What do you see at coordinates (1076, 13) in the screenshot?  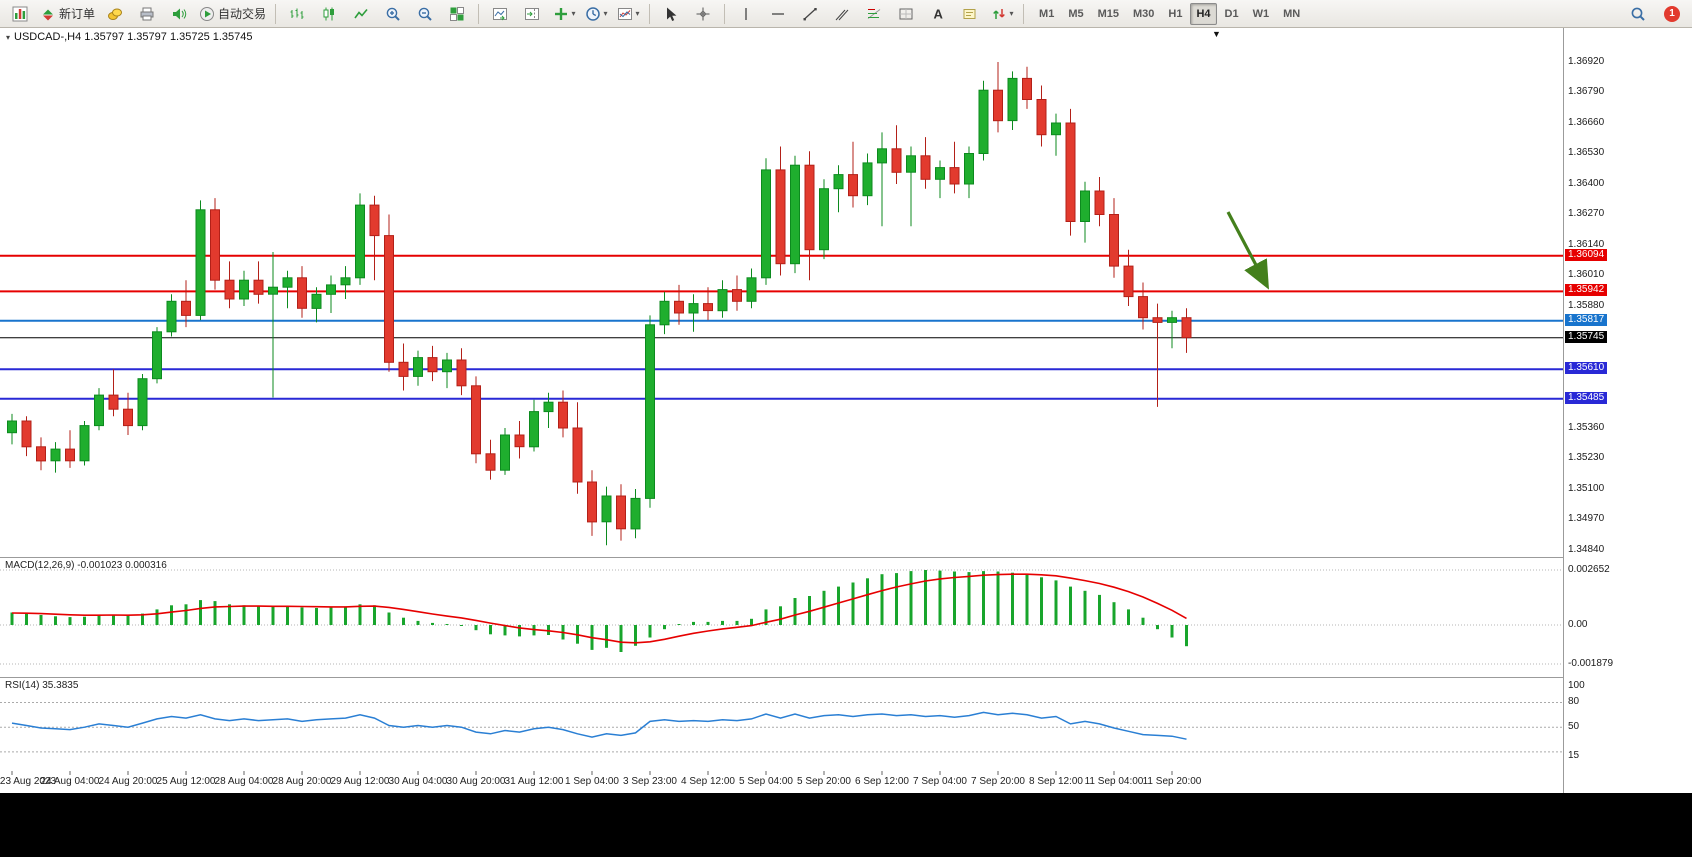 I see `timeframe-m5-button: M5` at bounding box center [1076, 13].